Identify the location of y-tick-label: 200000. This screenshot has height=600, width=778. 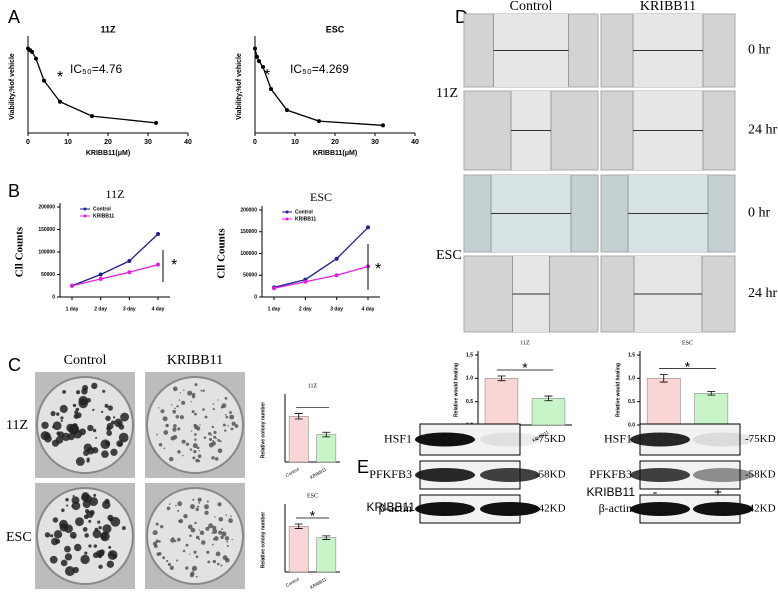
(248, 210).